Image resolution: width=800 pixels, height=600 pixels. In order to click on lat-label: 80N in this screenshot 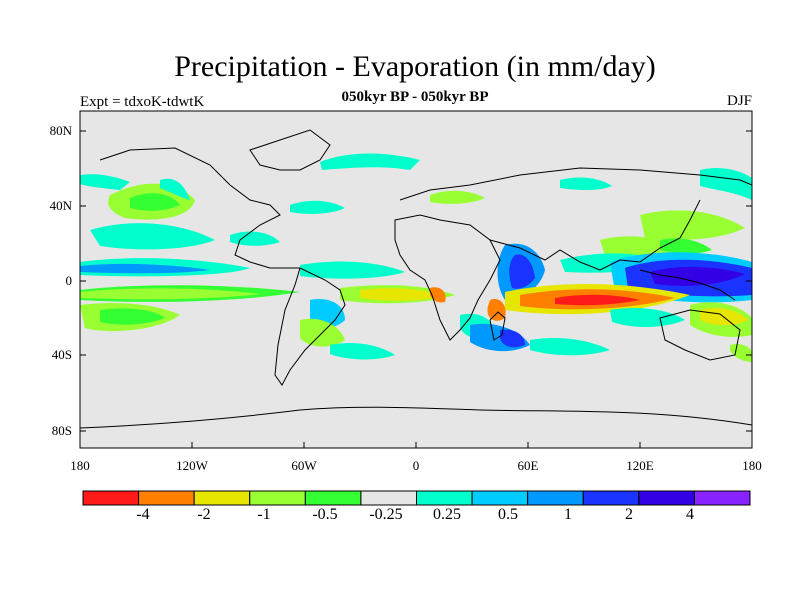, I will do `click(60, 130)`.